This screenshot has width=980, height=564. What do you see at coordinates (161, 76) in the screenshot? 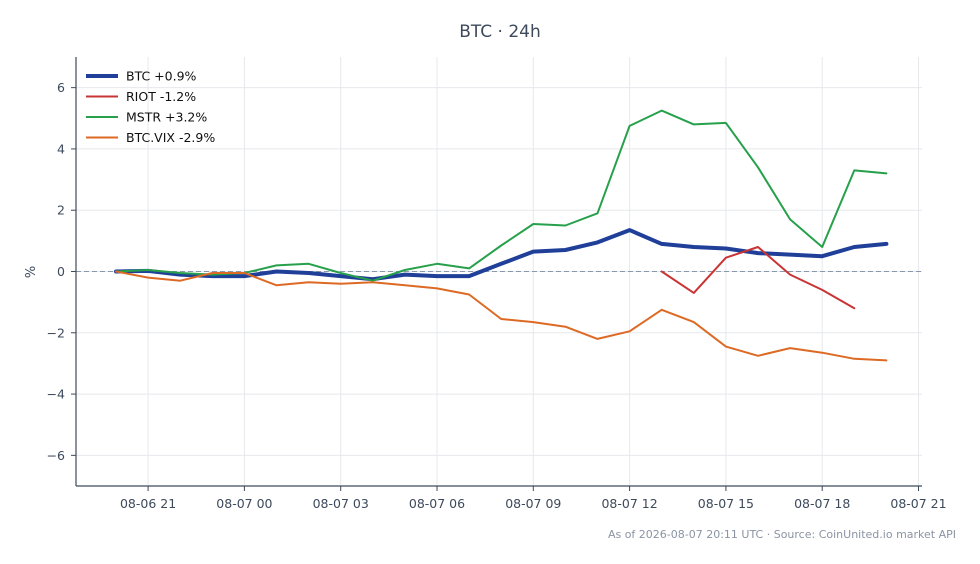
I see `legend-label: BTC +0.9%` at bounding box center [161, 76].